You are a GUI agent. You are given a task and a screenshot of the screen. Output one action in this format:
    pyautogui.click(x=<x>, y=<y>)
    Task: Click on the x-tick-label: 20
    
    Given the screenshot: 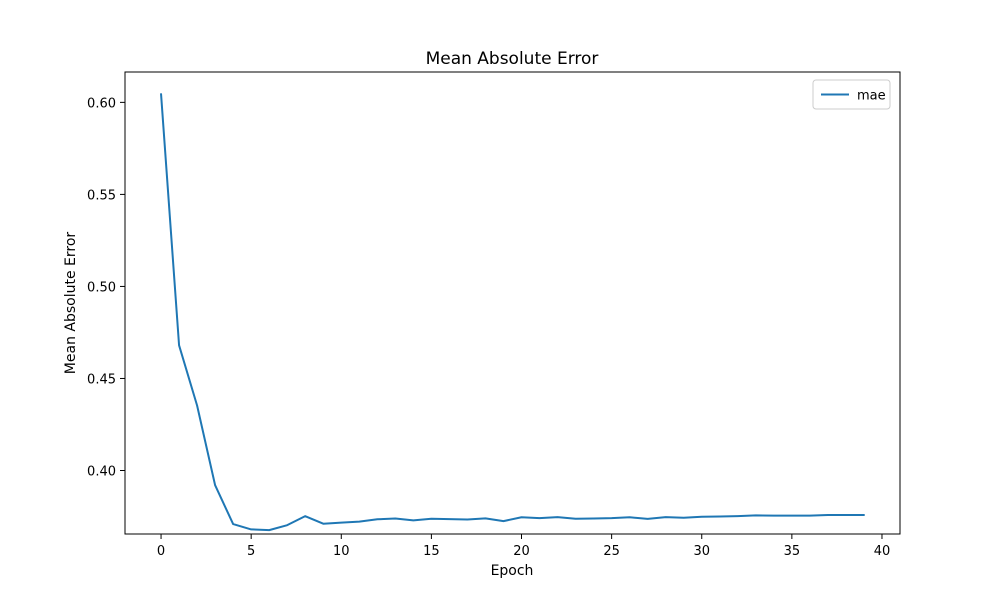 What is the action you would take?
    pyautogui.click(x=521, y=551)
    